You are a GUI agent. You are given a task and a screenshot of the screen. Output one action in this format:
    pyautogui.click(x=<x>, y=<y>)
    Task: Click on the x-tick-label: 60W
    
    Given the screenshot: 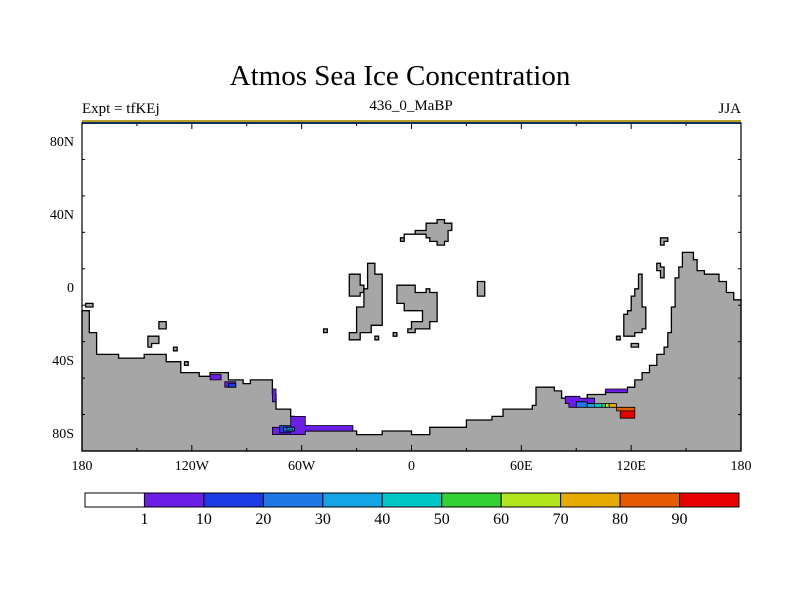 What is the action you would take?
    pyautogui.click(x=302, y=466)
    